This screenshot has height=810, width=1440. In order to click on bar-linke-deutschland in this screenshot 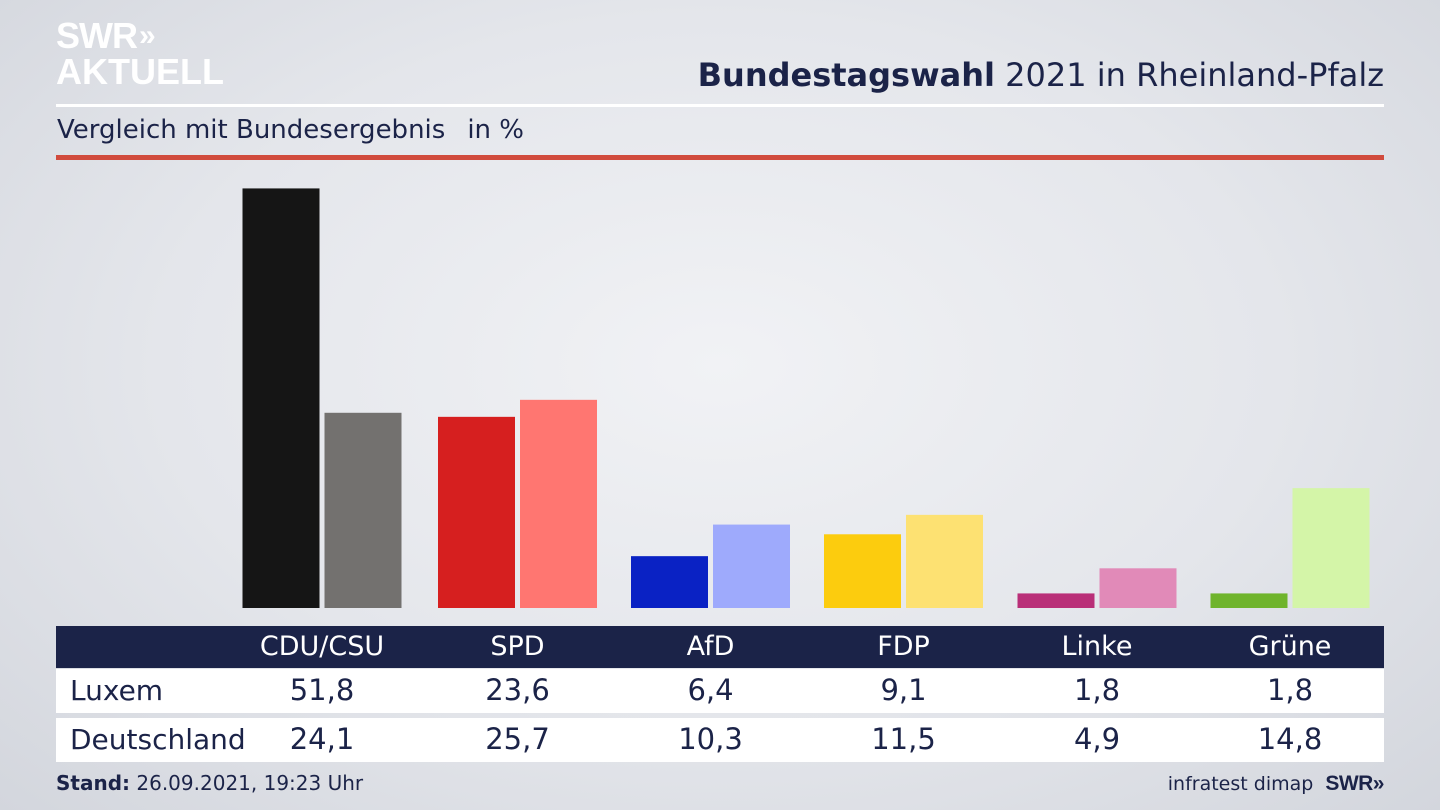, I will do `click(1138, 588)`.